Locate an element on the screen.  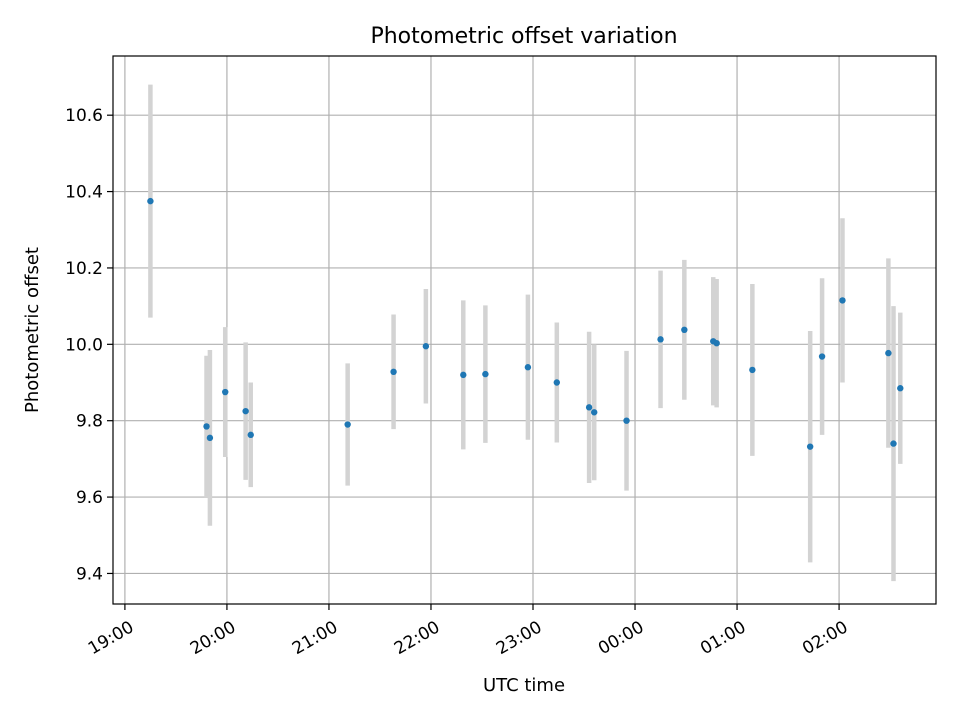
y-tick-label: 9.6 is located at coordinates (89, 498).